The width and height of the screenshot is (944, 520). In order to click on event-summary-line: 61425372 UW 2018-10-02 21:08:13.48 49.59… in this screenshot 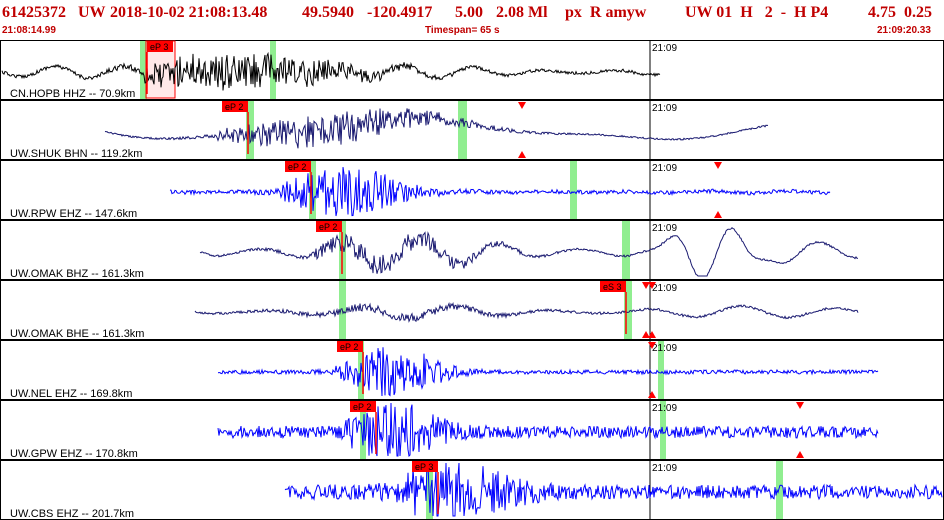, I will do `click(472, 14)`.